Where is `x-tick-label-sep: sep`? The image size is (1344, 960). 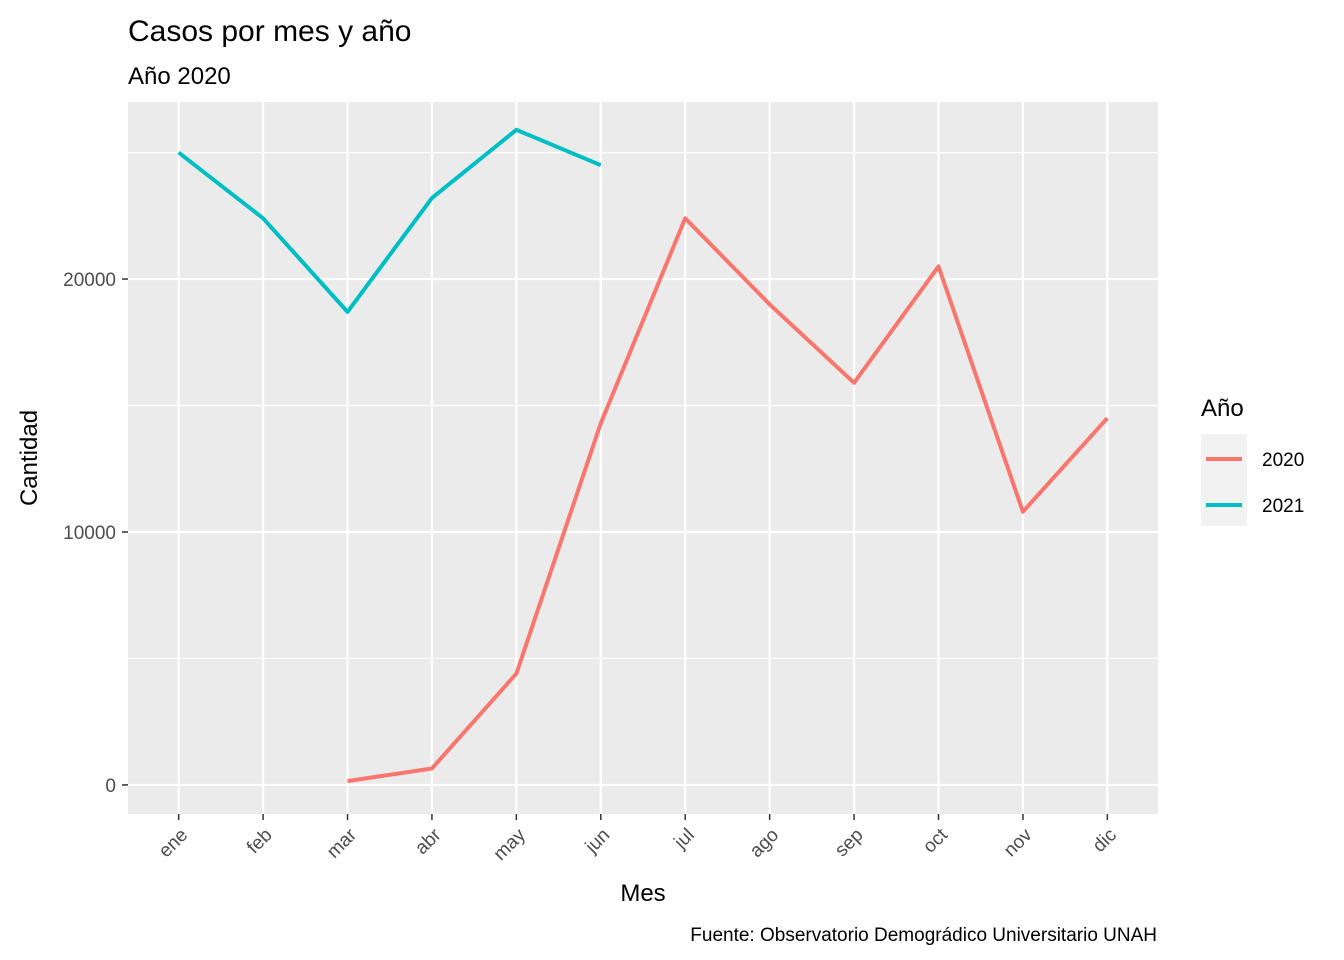 x-tick-label-sep: sep is located at coordinates (849, 843).